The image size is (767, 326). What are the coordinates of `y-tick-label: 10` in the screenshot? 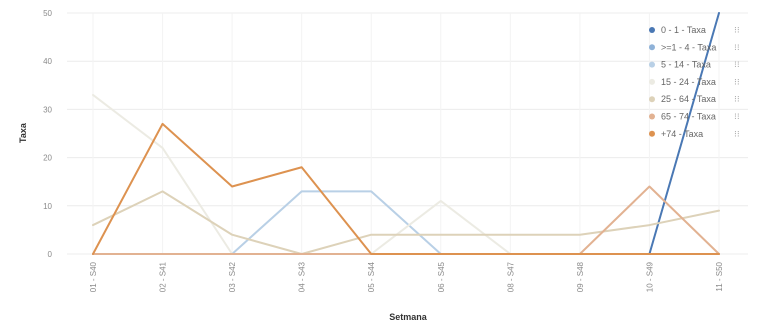 It's located at (47, 206).